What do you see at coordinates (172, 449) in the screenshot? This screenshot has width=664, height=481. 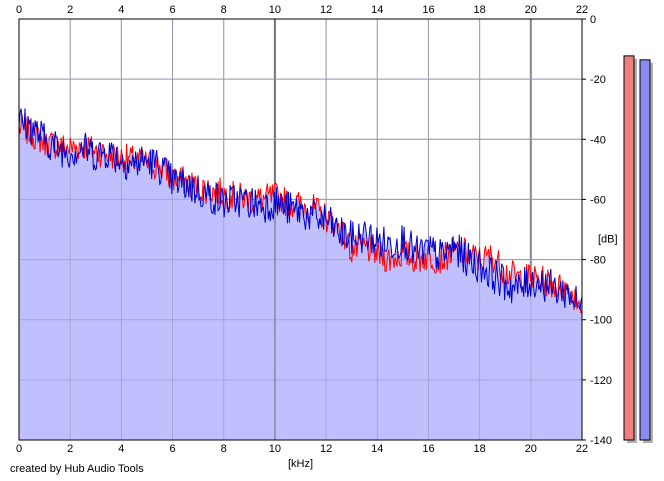 I see `x-tick-label-bottom: 6` at bounding box center [172, 449].